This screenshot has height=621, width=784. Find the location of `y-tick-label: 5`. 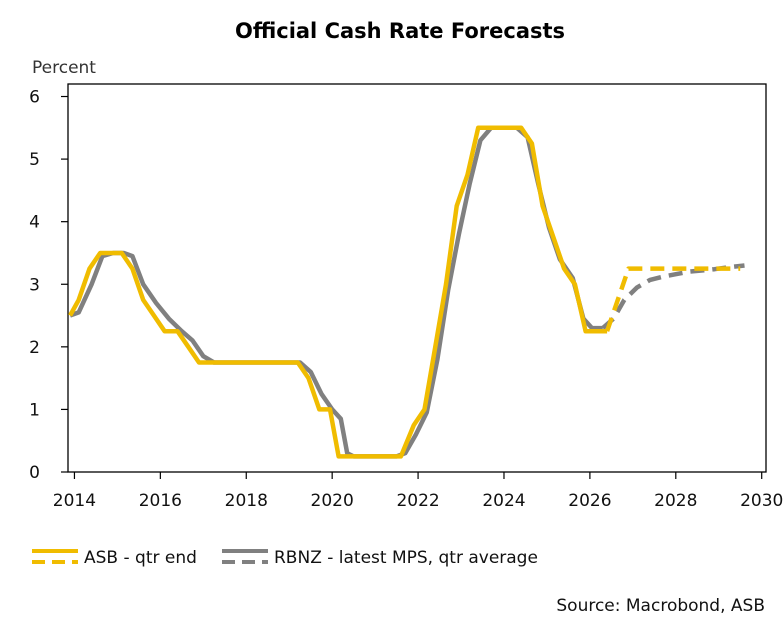

y-tick-label: 5 is located at coordinates (34, 160).